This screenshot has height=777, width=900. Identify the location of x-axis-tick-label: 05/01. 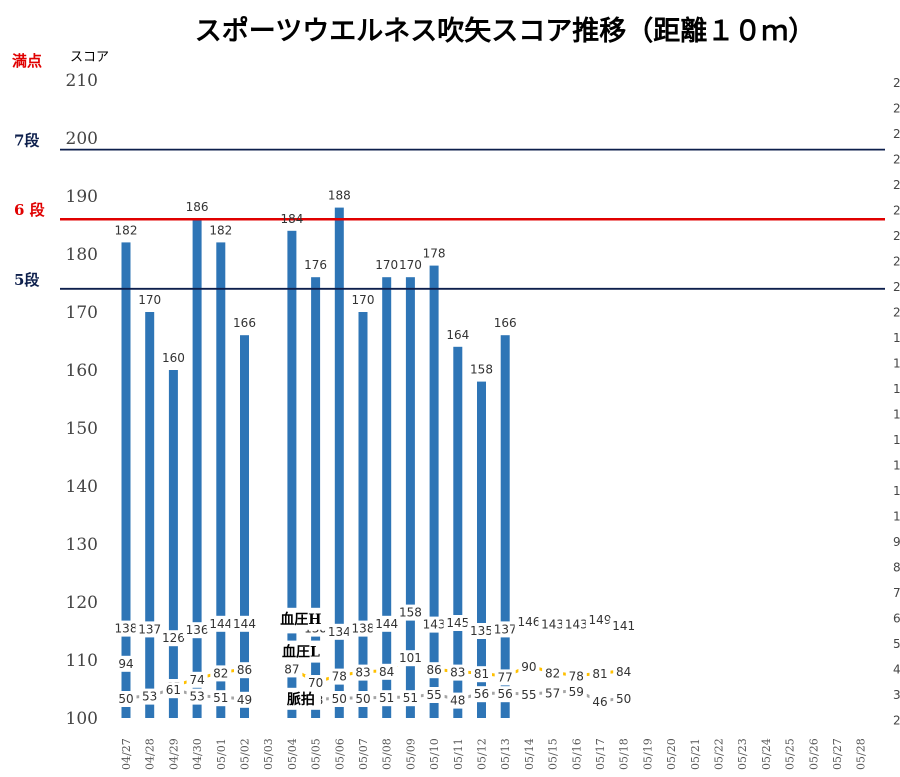
(221, 754).